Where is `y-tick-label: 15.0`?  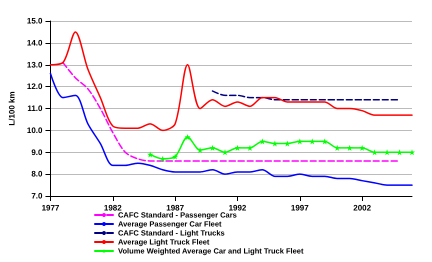 y-tick-label: 15.0 is located at coordinates (35, 21).